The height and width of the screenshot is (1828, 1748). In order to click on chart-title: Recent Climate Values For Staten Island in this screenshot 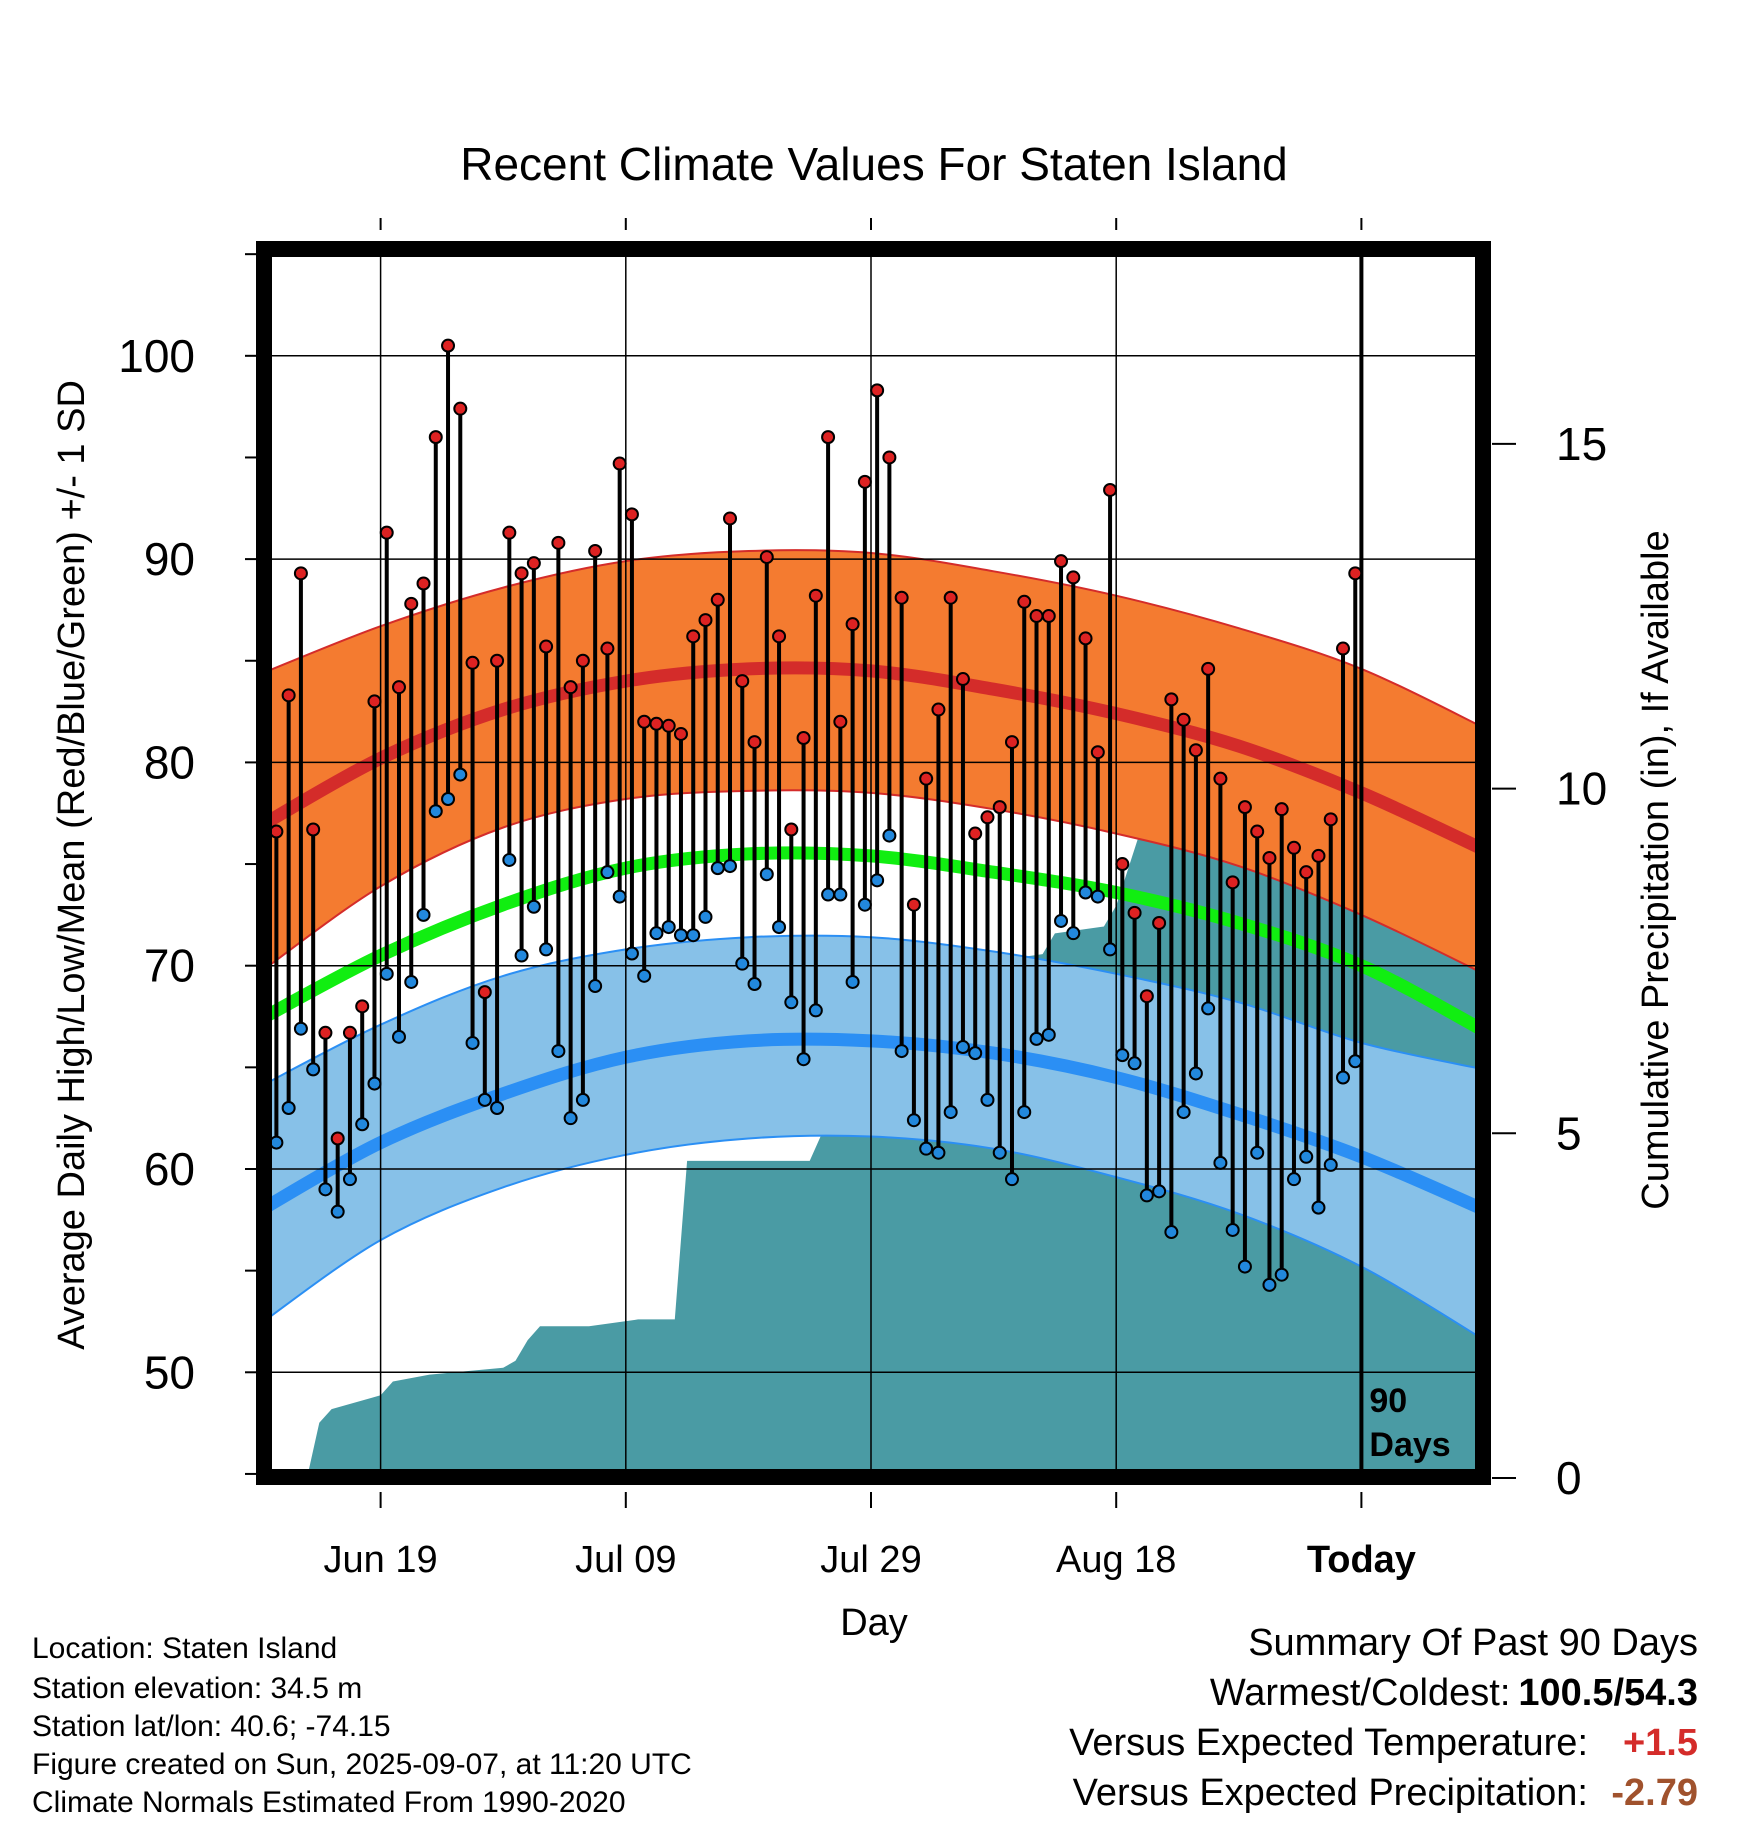, I will do `click(874, 164)`.